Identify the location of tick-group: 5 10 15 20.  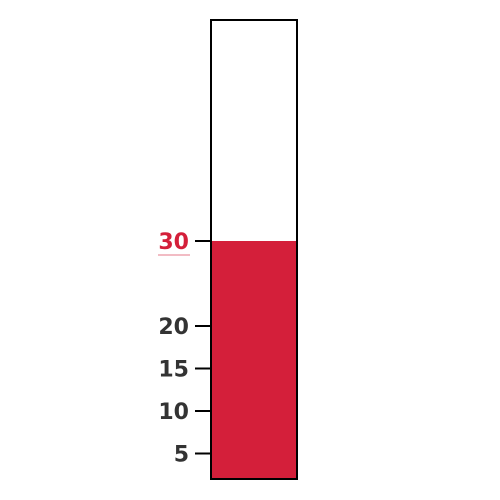
(184, 391).